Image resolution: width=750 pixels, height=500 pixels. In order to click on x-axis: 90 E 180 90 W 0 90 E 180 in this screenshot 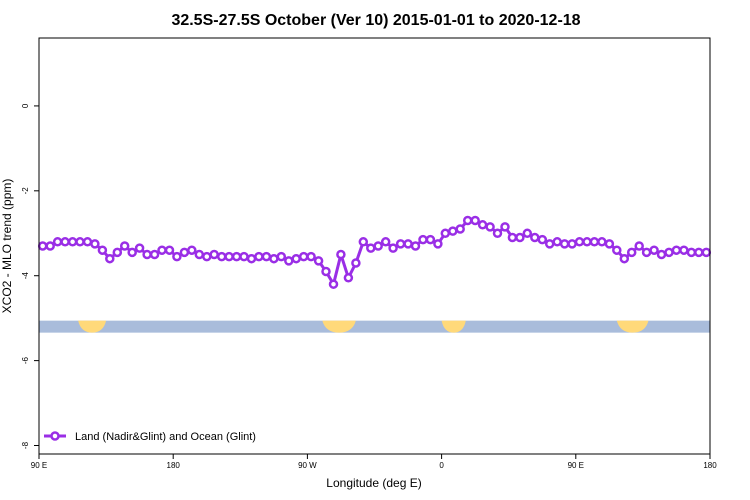, I will do `click(374, 462)`.